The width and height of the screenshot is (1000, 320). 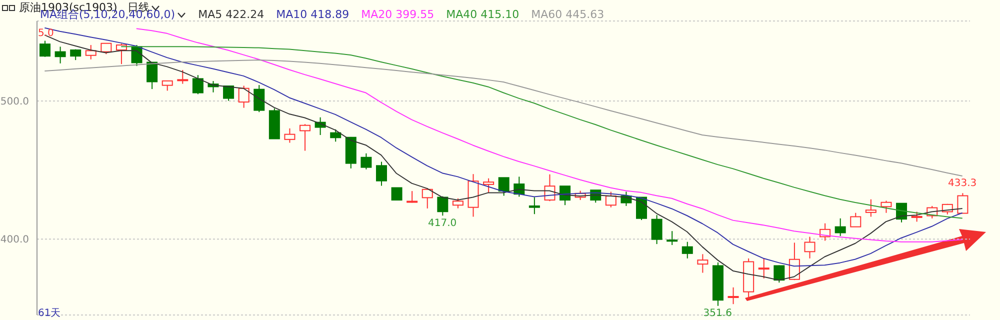 I want to click on annotation: 61天, so click(x=49, y=313).